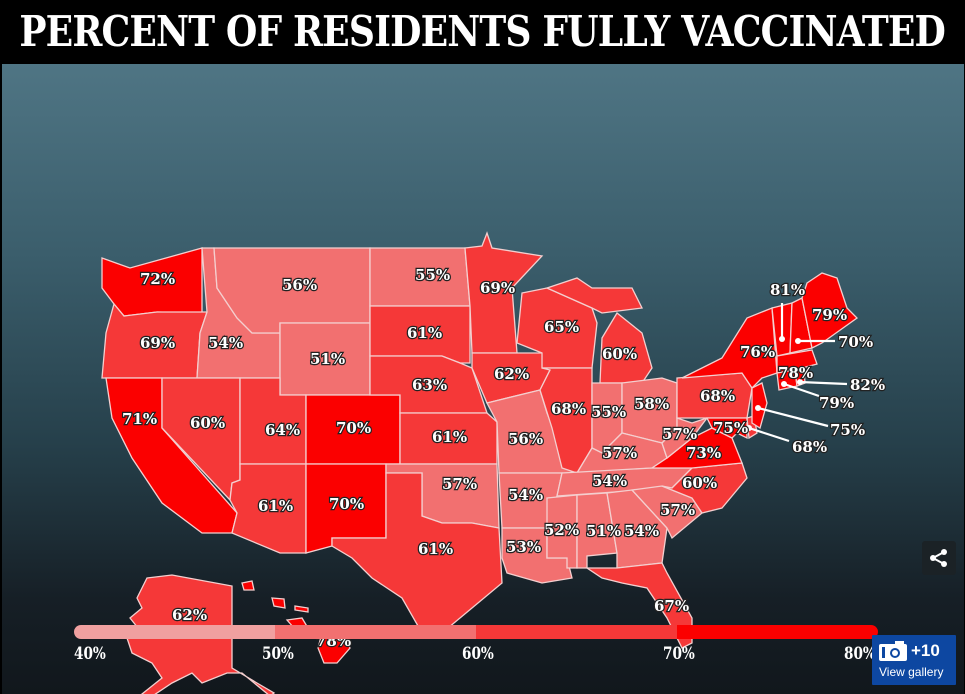  I want to click on page-title: PERCENT OF RESIDENTS FULLY VACCINATED, so click(483, 31).